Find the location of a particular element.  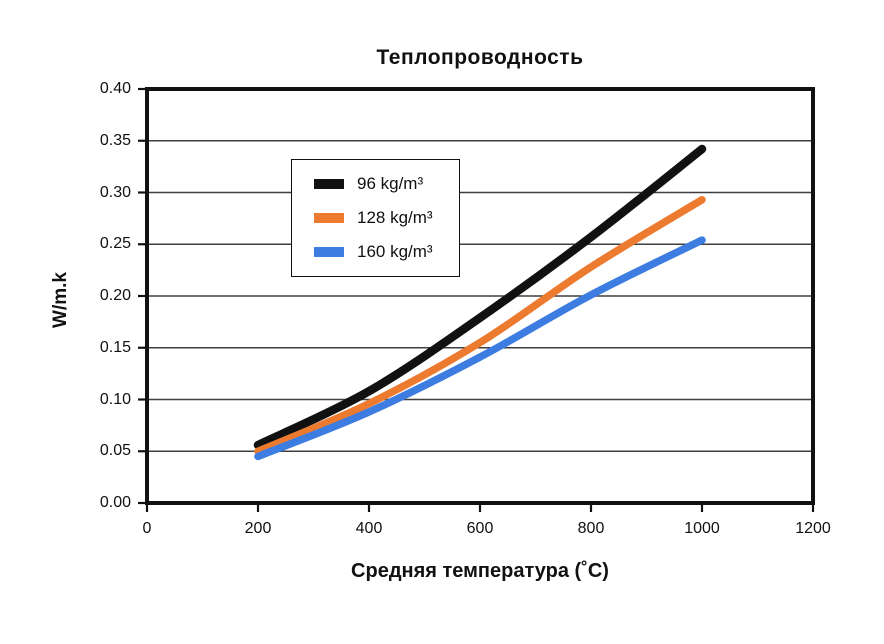

x-tick-label: 400 is located at coordinates (369, 528).